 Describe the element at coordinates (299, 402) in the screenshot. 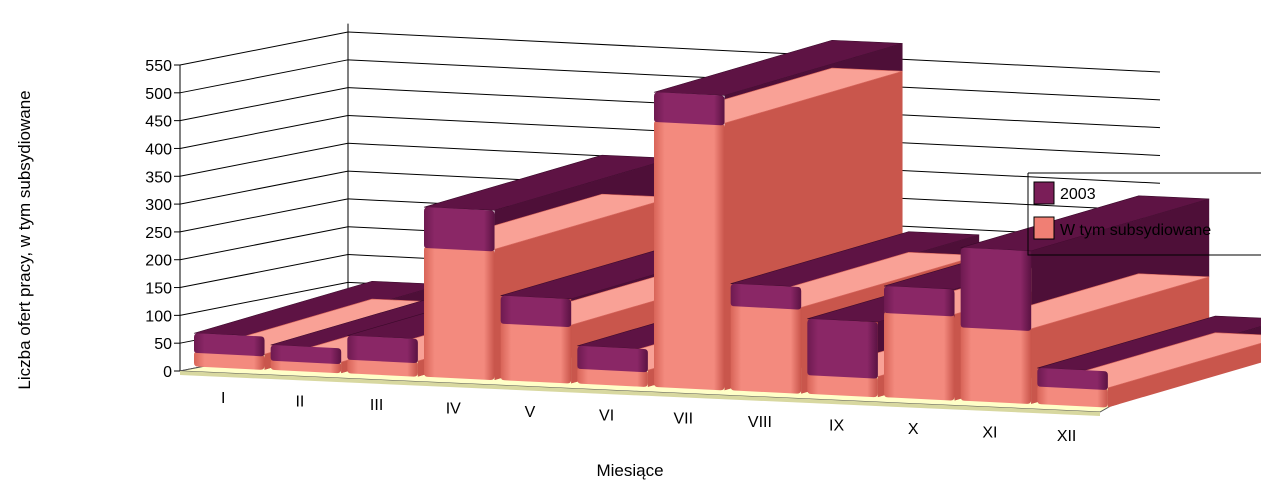

I see `x-tick-label: II` at that location.